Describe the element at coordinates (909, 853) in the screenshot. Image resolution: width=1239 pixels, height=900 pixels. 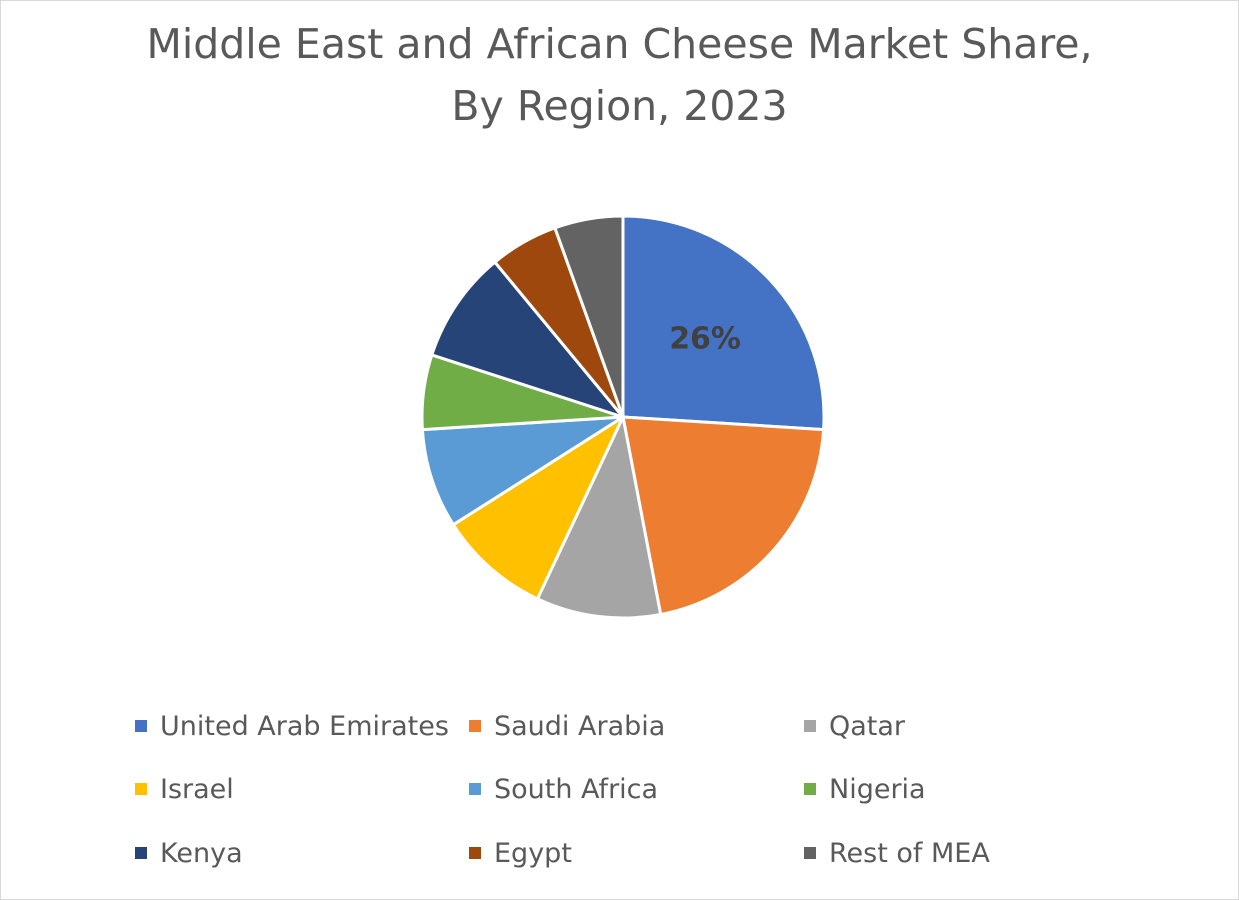
I see `legend-label-rest-of-mea: Rest of MEA` at that location.